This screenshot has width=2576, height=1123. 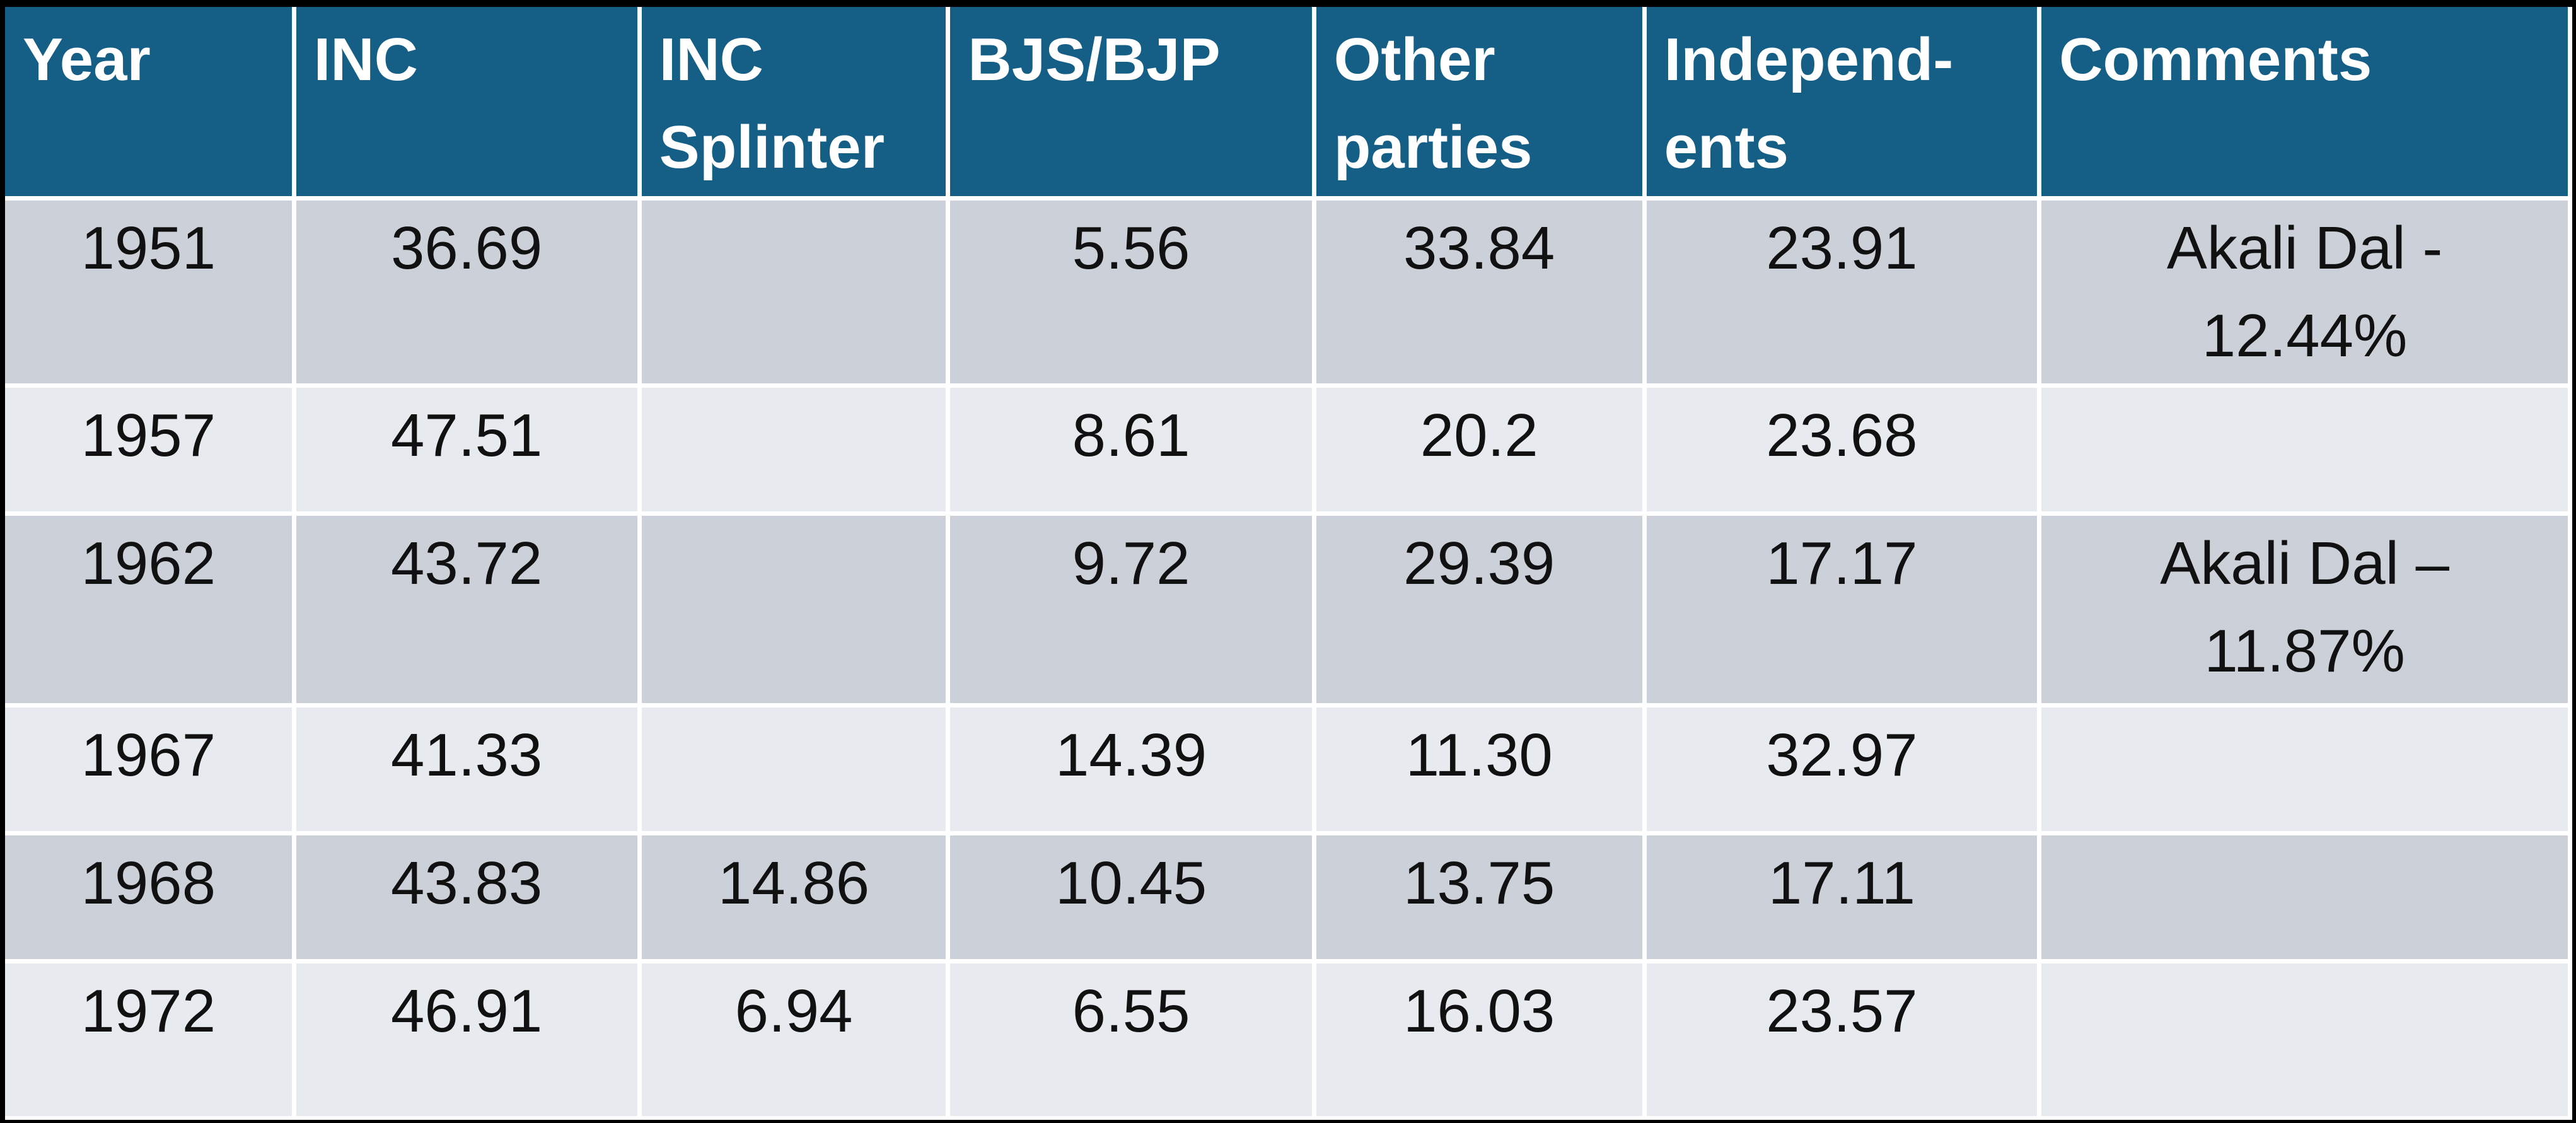 I want to click on cell-other-parties: 11.30, so click(x=1479, y=769).